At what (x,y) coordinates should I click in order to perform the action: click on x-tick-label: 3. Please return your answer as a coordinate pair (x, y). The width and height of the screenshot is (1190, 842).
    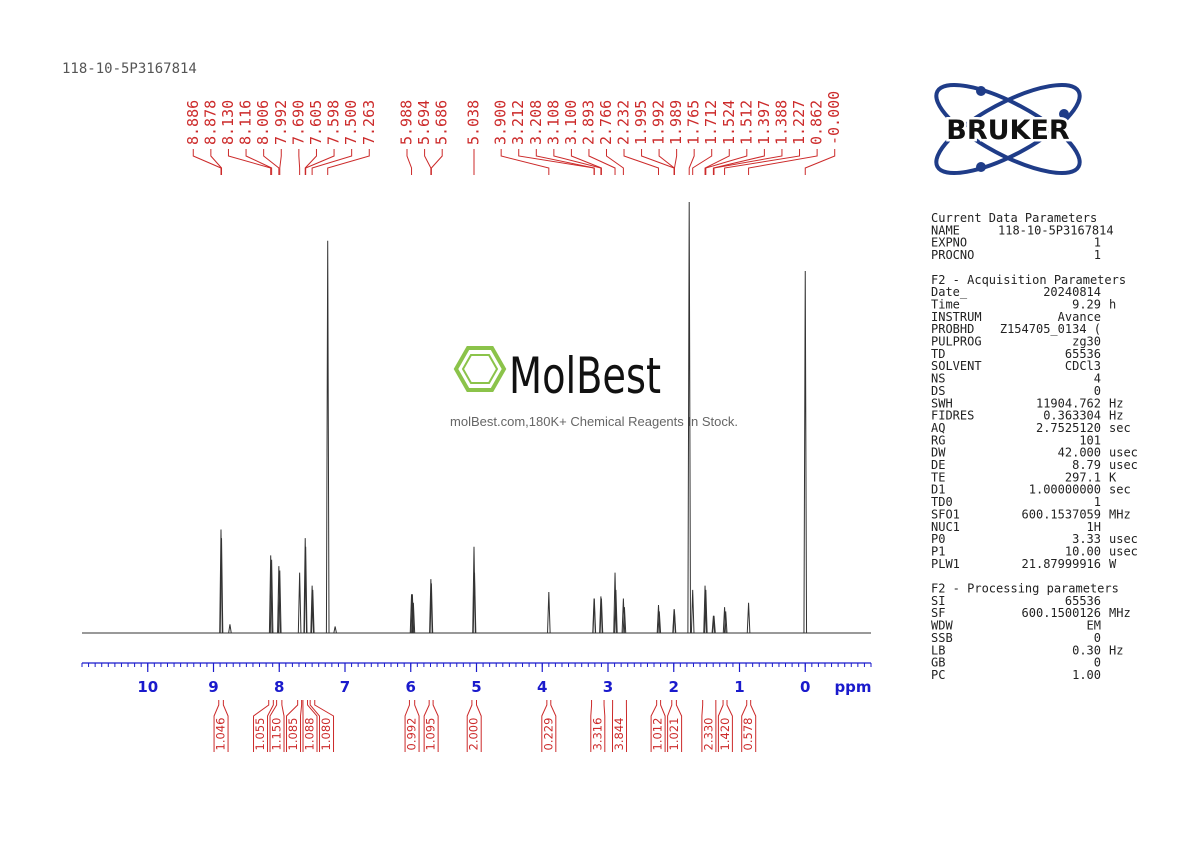
    Looking at the image, I should click on (608, 687).